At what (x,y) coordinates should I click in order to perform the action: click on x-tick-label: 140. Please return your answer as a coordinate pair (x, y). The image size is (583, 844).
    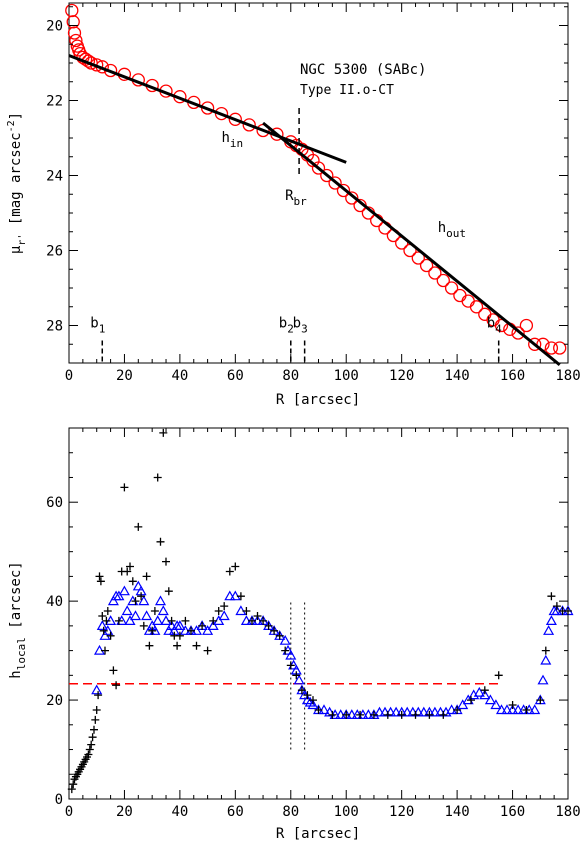
    Looking at the image, I should click on (456, 376).